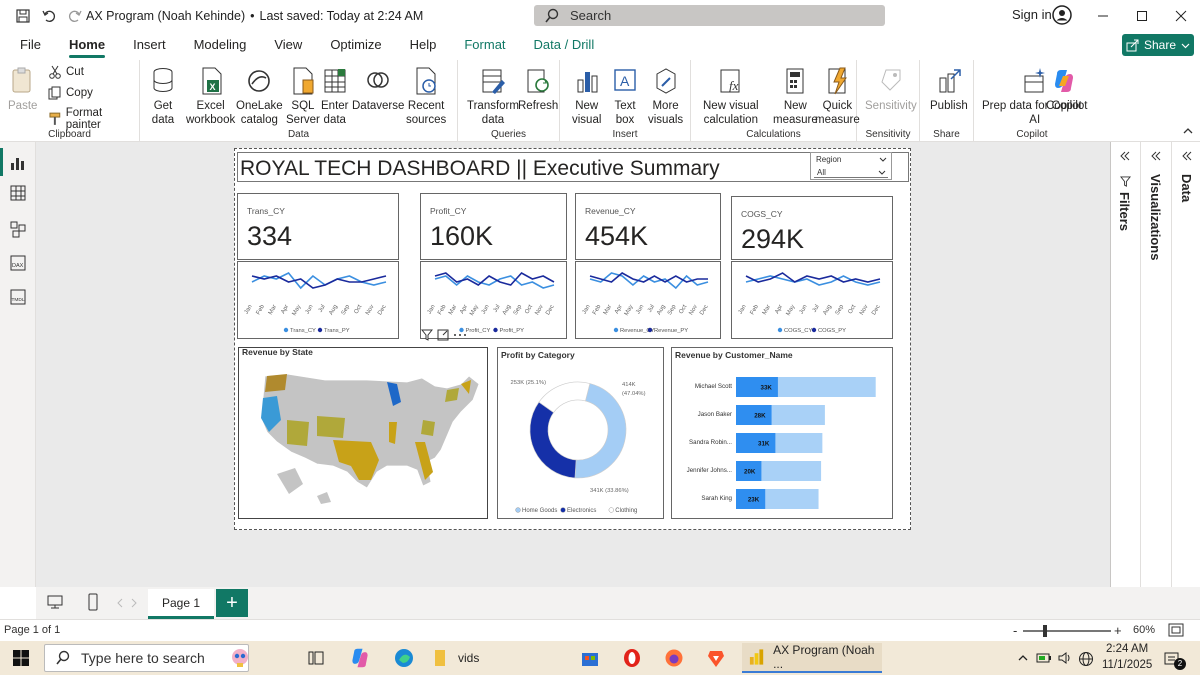  What do you see at coordinates (163, 96) in the screenshot?
I see `get-data-button: Get data` at bounding box center [163, 96].